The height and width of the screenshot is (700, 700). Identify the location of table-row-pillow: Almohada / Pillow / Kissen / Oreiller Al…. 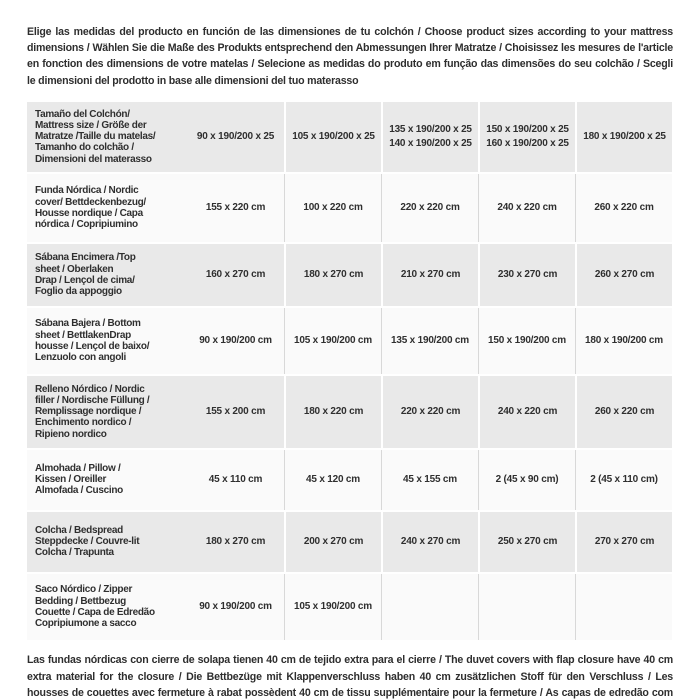
(349, 479).